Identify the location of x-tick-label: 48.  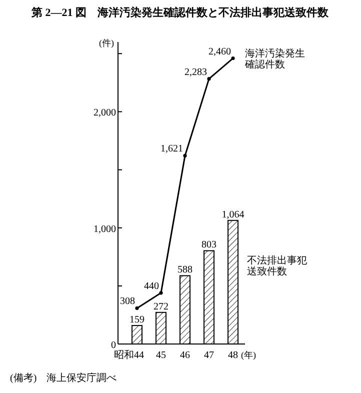
(233, 355).